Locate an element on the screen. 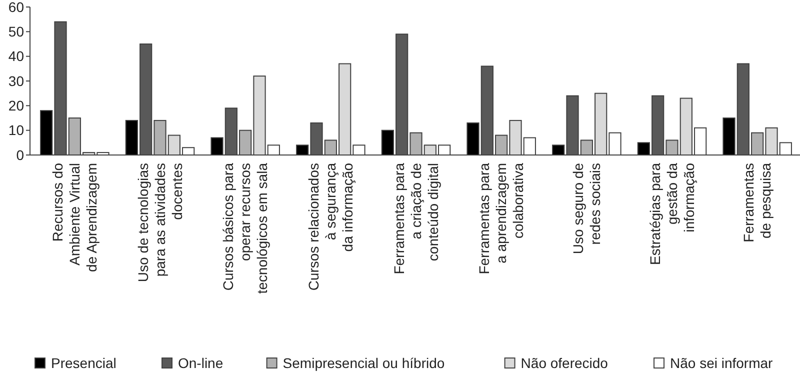 The height and width of the screenshot is (374, 800). y-tick-label: 10 is located at coordinates (16, 130).